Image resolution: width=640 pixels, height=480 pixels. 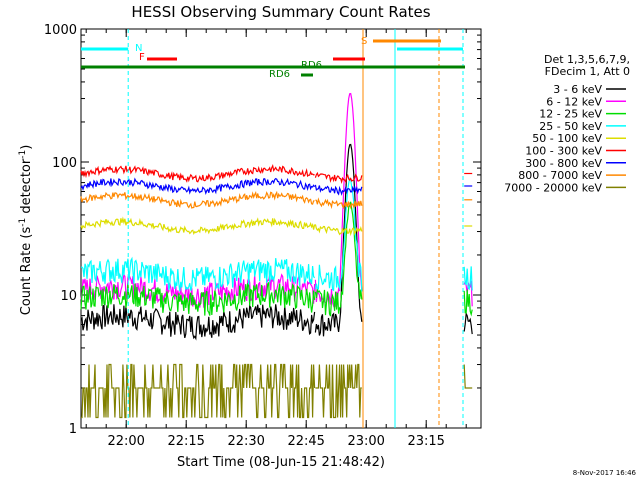 What do you see at coordinates (553, 187) in the screenshot?
I see `legend-label: 7000 - 20000 keV` at bounding box center [553, 187].